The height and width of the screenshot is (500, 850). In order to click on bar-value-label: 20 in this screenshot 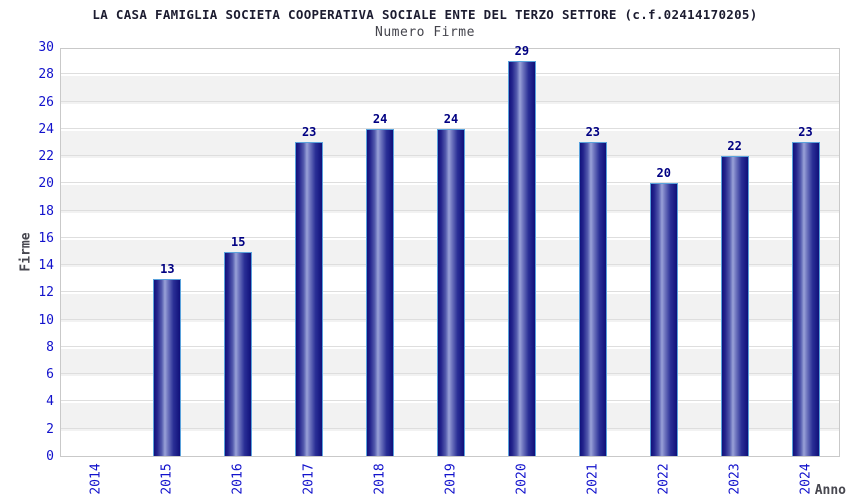, I will do `click(663, 173)`.